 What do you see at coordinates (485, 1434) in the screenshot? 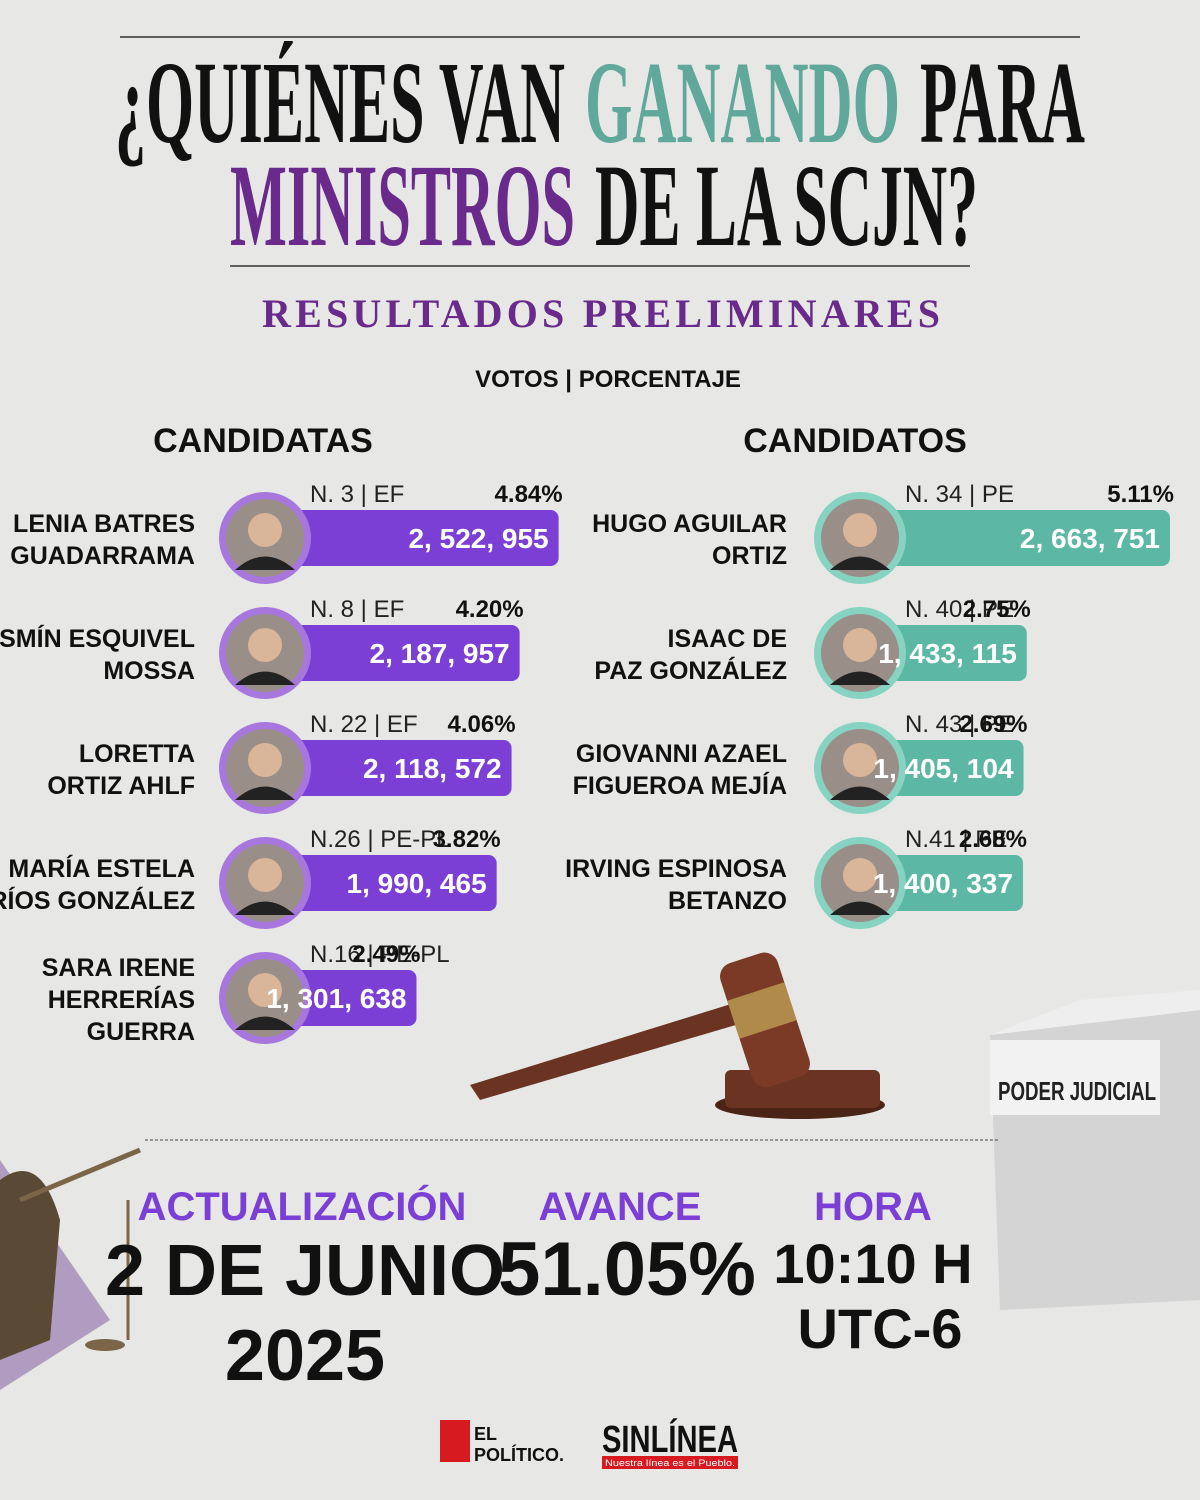
I see `logo-text: EL` at bounding box center [485, 1434].